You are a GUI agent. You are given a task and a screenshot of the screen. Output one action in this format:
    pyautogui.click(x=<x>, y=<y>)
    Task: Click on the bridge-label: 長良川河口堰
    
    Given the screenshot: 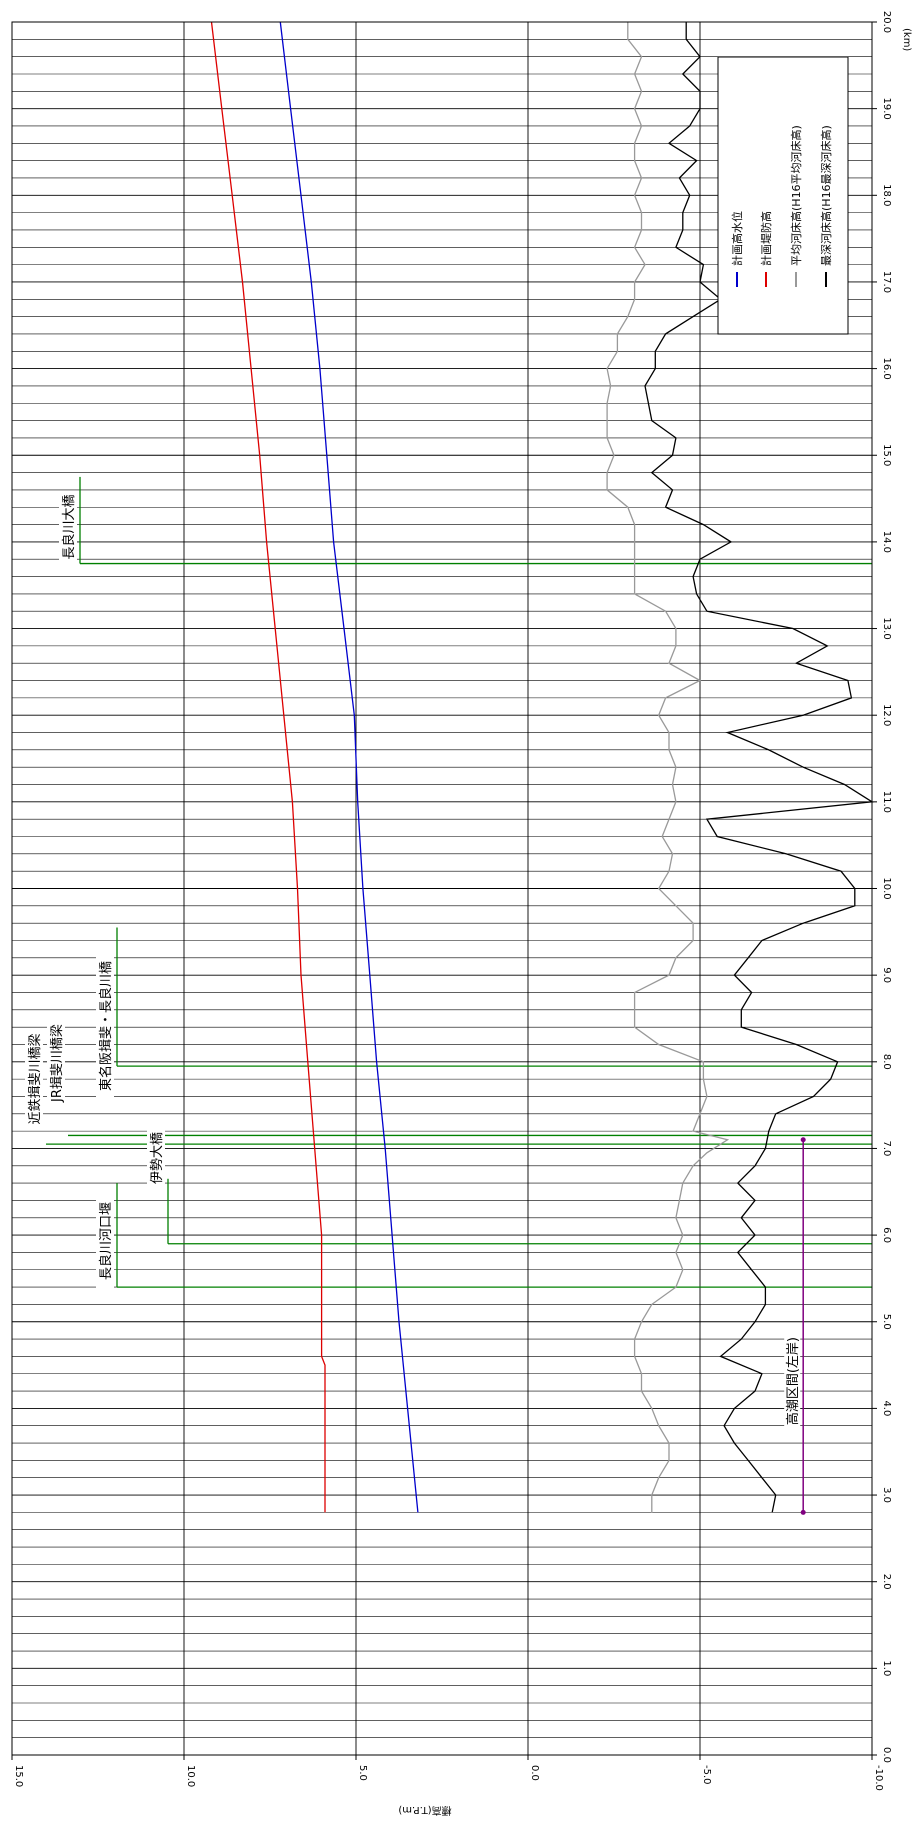 What is the action you would take?
    pyautogui.click(x=106, y=1241)
    